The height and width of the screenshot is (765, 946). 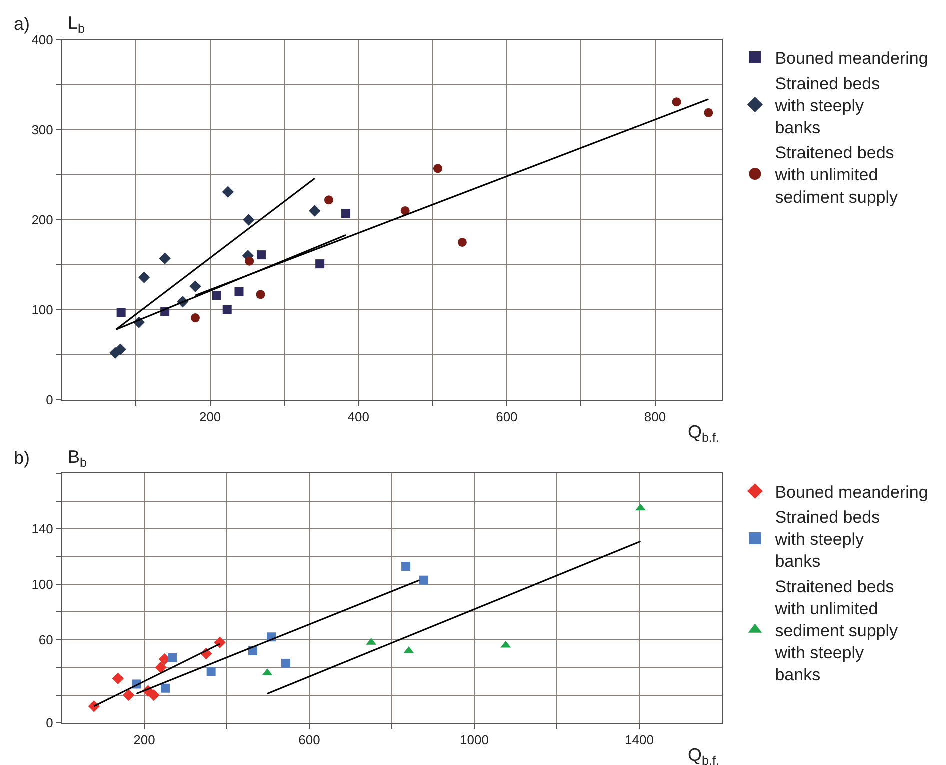 I want to click on y-axis-title: L$_{b}$, so click(x=77, y=24).